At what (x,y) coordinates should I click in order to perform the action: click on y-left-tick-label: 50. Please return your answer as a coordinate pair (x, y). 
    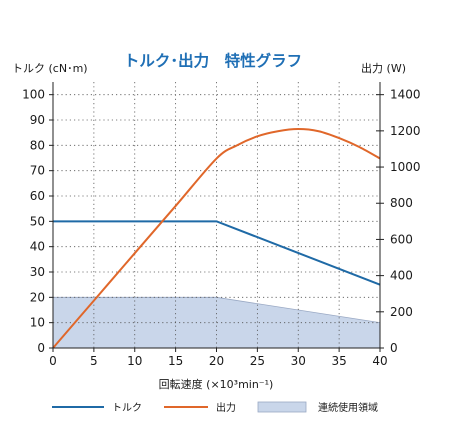
    Looking at the image, I should click on (37, 221).